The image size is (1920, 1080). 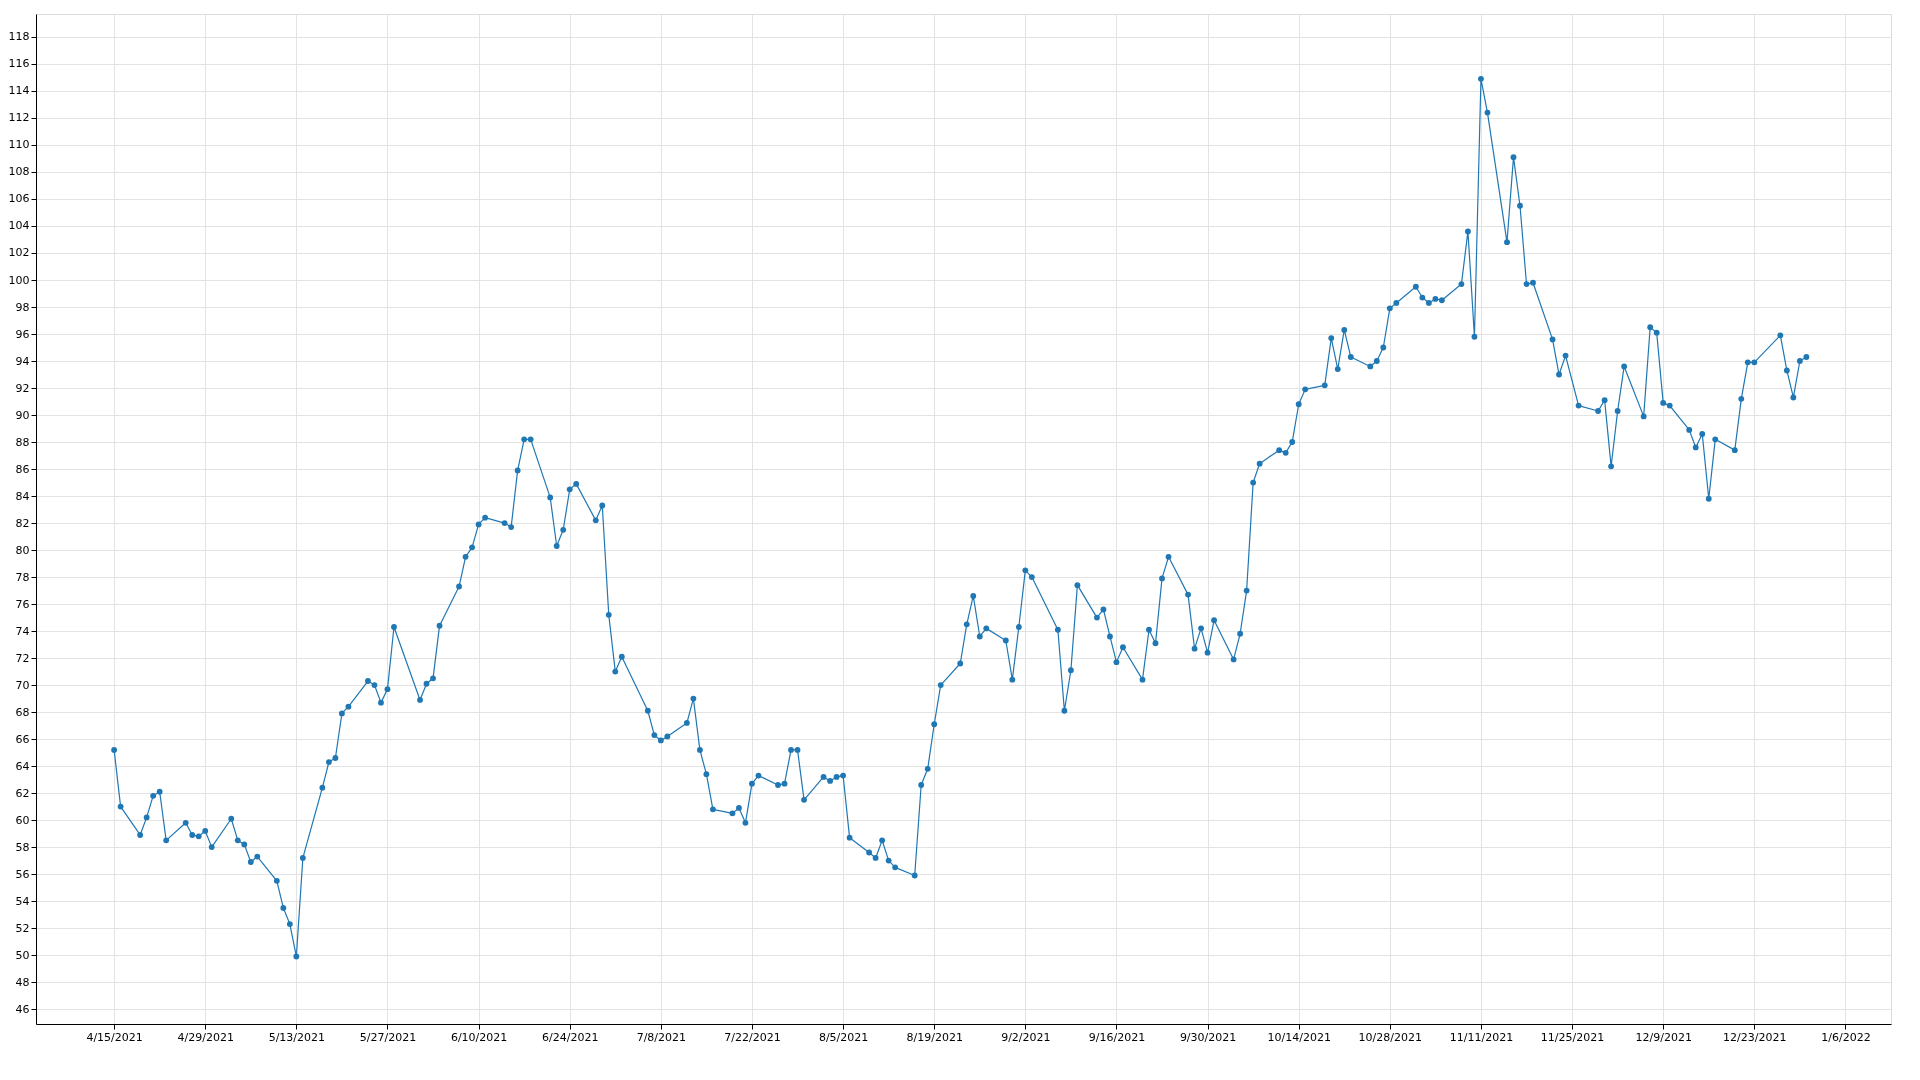 I want to click on x-tick-label: 8/5/2021, so click(x=843, y=1037).